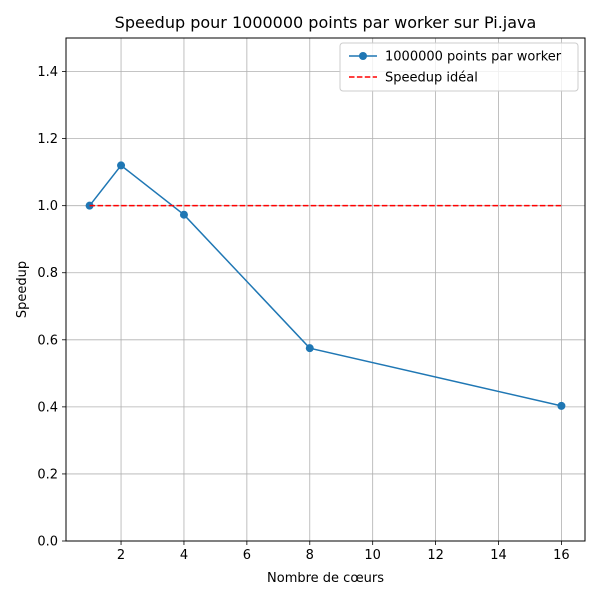 Image resolution: width=600 pixels, height=600 pixels. I want to click on y-tick-label: 0.2, so click(47, 474).